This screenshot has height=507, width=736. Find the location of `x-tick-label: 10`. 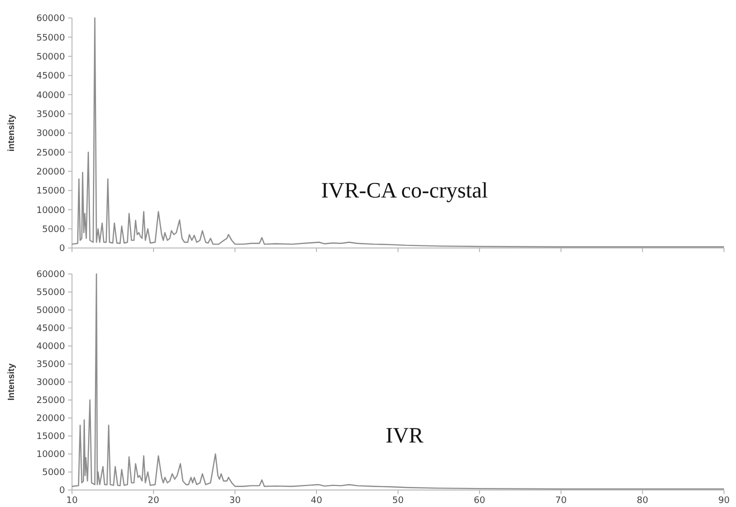

x-tick-label: 10 is located at coordinates (72, 501).